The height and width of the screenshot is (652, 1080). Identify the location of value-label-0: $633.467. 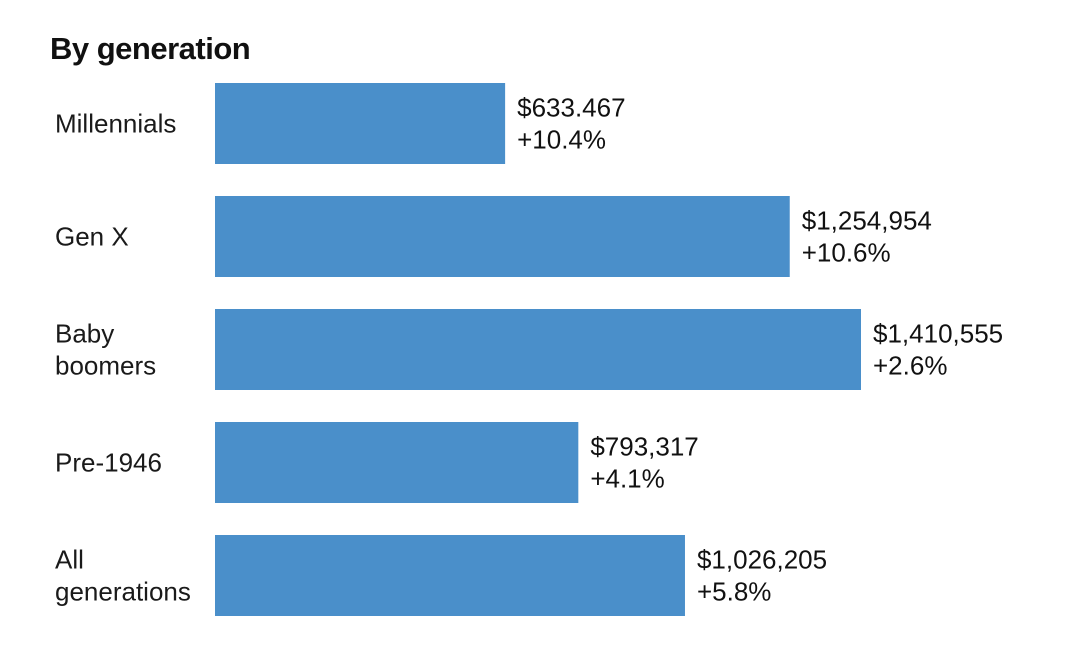
(571, 108).